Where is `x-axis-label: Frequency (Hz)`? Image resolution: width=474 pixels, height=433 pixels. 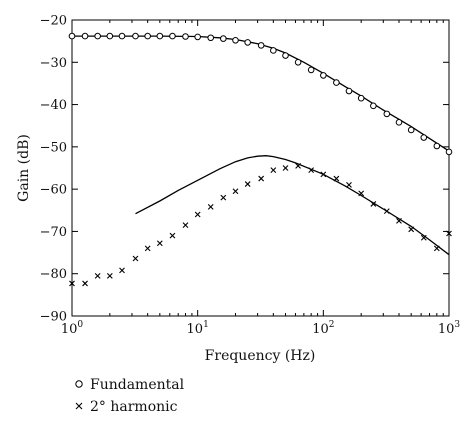
x-axis-label: Frequency (Hz) is located at coordinates (260, 356).